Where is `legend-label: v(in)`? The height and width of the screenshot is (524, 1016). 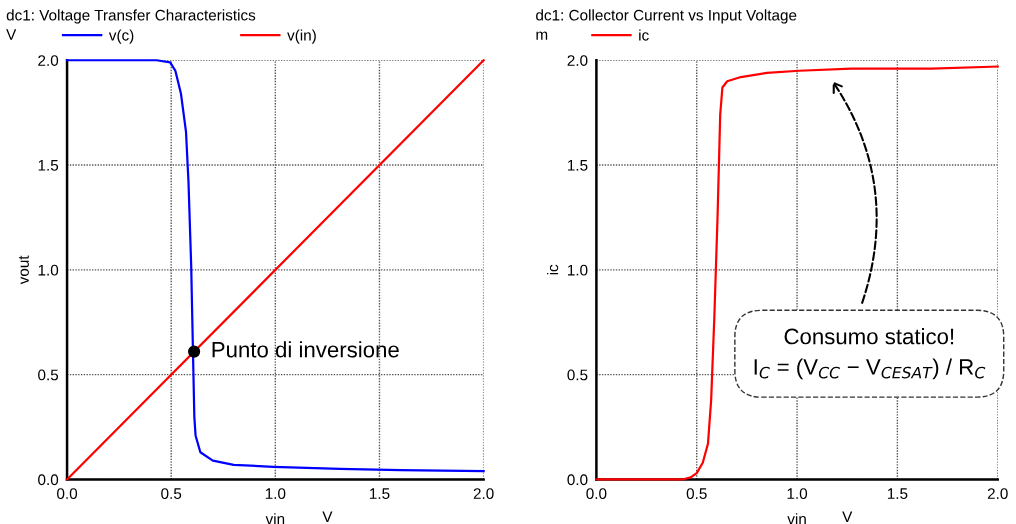
legend-label: v(in) is located at coordinates (301, 36).